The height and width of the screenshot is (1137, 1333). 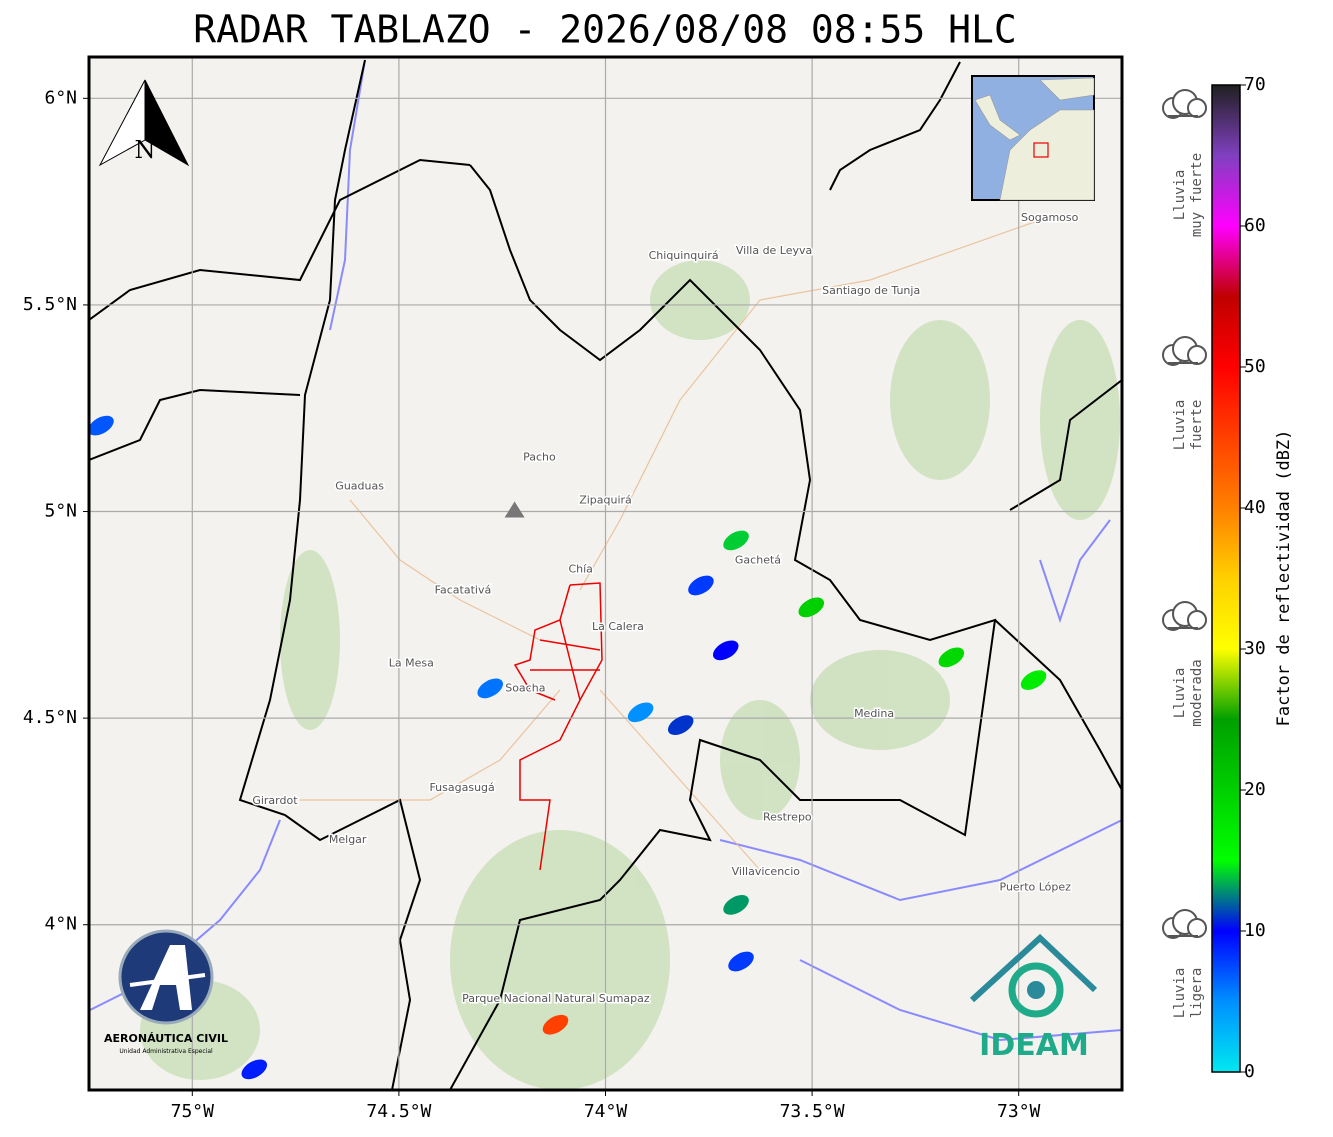 I want to click on radar-site, so click(x=514, y=509).